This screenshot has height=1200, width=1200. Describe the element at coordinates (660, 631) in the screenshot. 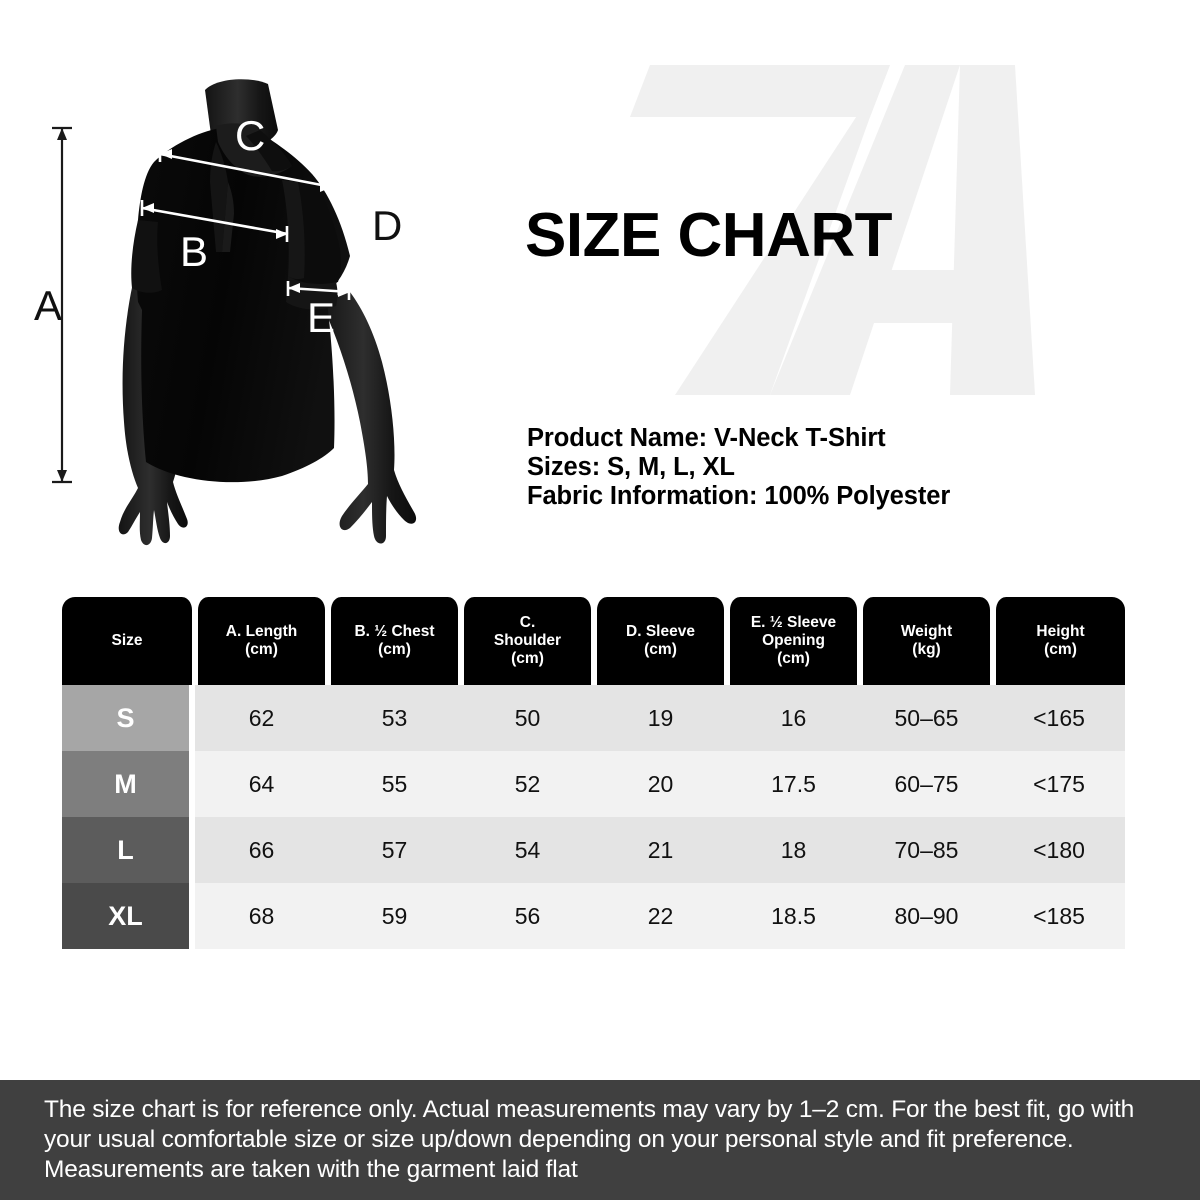

I see `header-line: D. Sleeve` at that location.